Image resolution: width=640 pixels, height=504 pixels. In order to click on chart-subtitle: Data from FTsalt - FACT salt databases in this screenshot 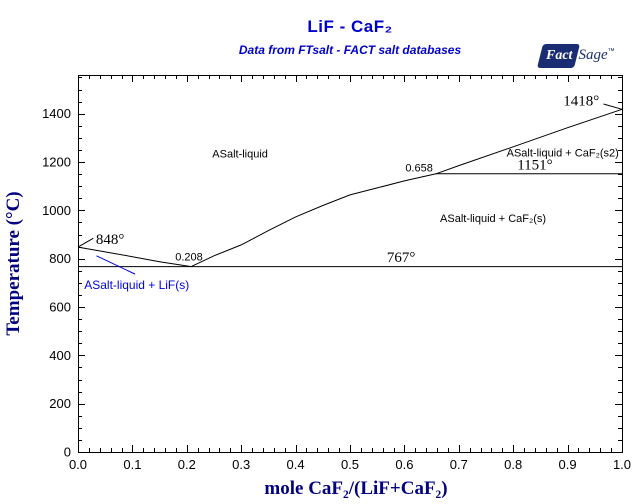, I will do `click(350, 50)`.